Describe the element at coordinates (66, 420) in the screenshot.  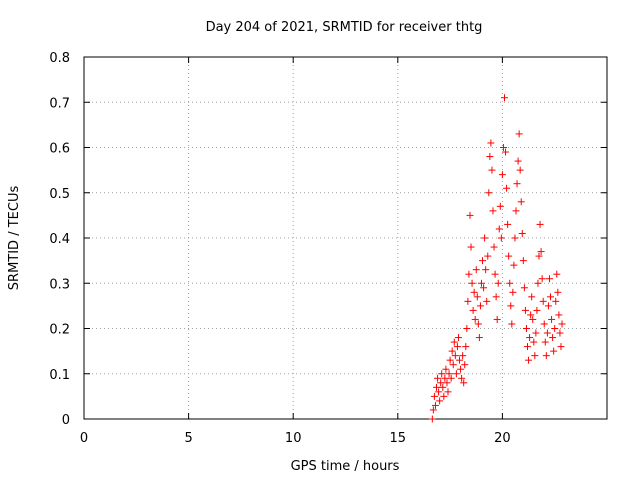
I see `y-tick-label: 0` at that location.